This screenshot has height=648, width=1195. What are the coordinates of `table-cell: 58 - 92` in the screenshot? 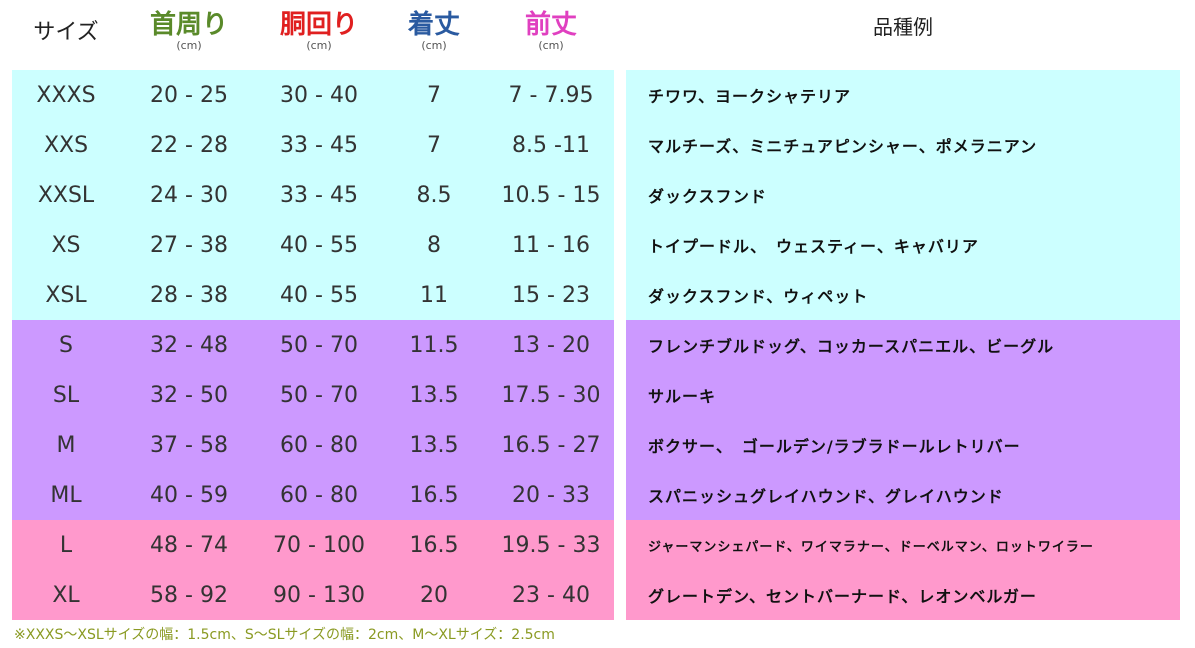 It's located at (189, 595).